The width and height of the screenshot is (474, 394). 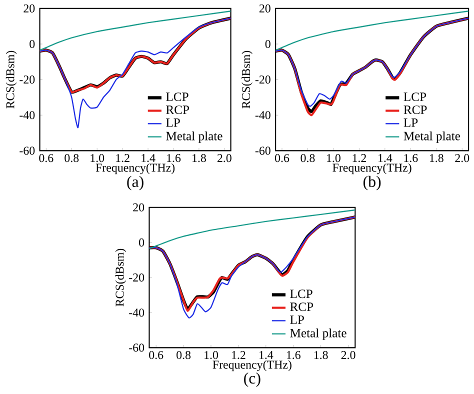 What do you see at coordinates (252, 379) in the screenshot?
I see `text: (c)` at bounding box center [252, 379].